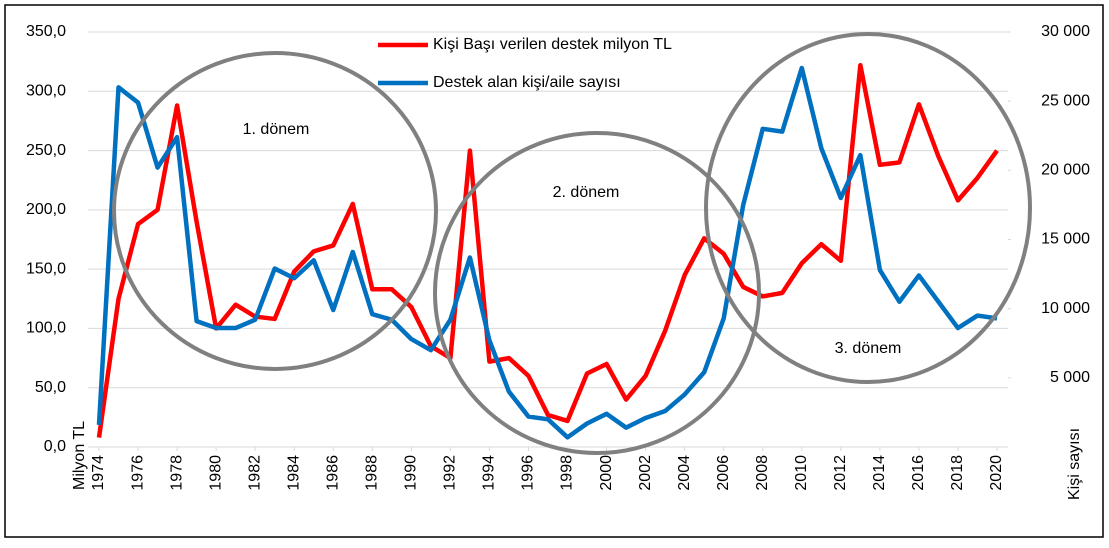 The height and width of the screenshot is (548, 1109). Describe the element at coordinates (552, 44) in the screenshot. I see `legend-label: Kişi Başı verilen destek milyon TL` at that location.